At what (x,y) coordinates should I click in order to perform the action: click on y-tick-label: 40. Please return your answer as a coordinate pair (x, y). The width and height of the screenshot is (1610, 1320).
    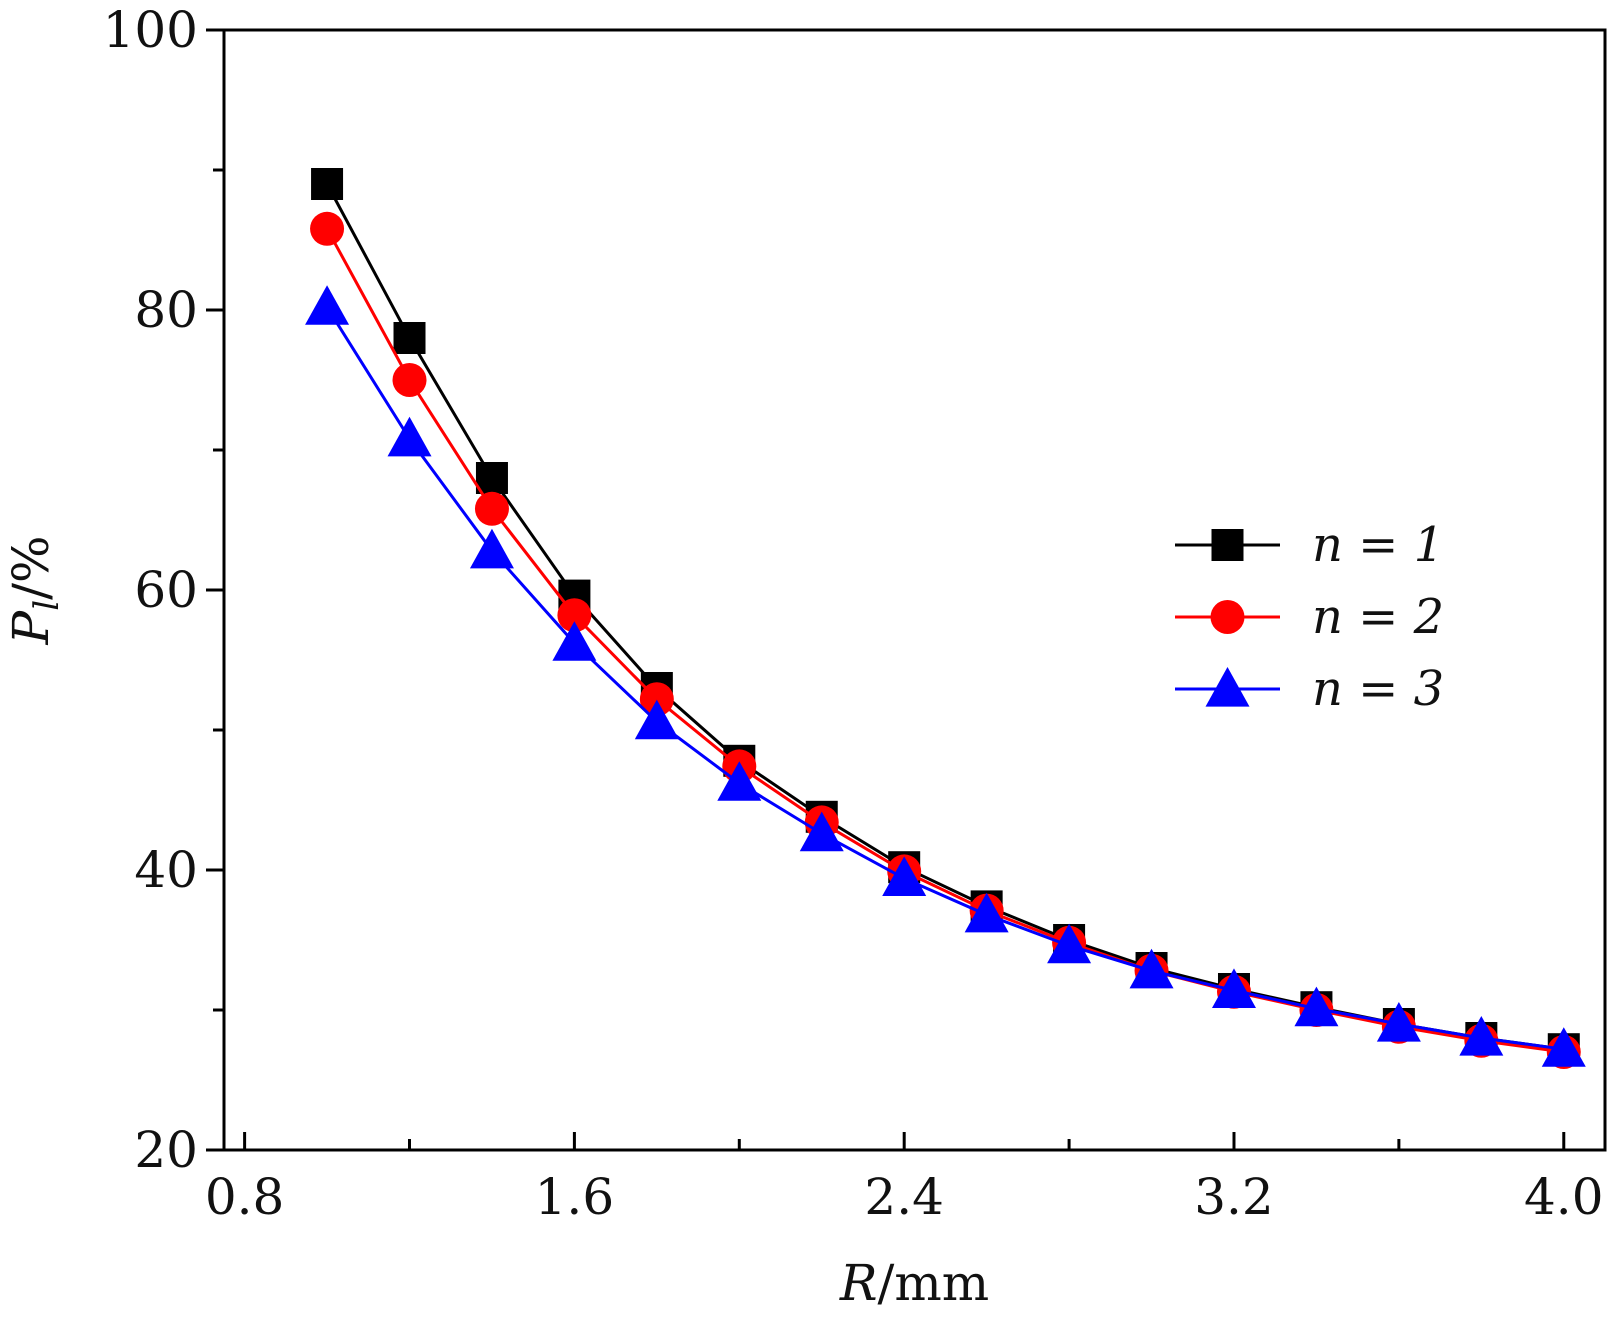
    Looking at the image, I should click on (166, 870).